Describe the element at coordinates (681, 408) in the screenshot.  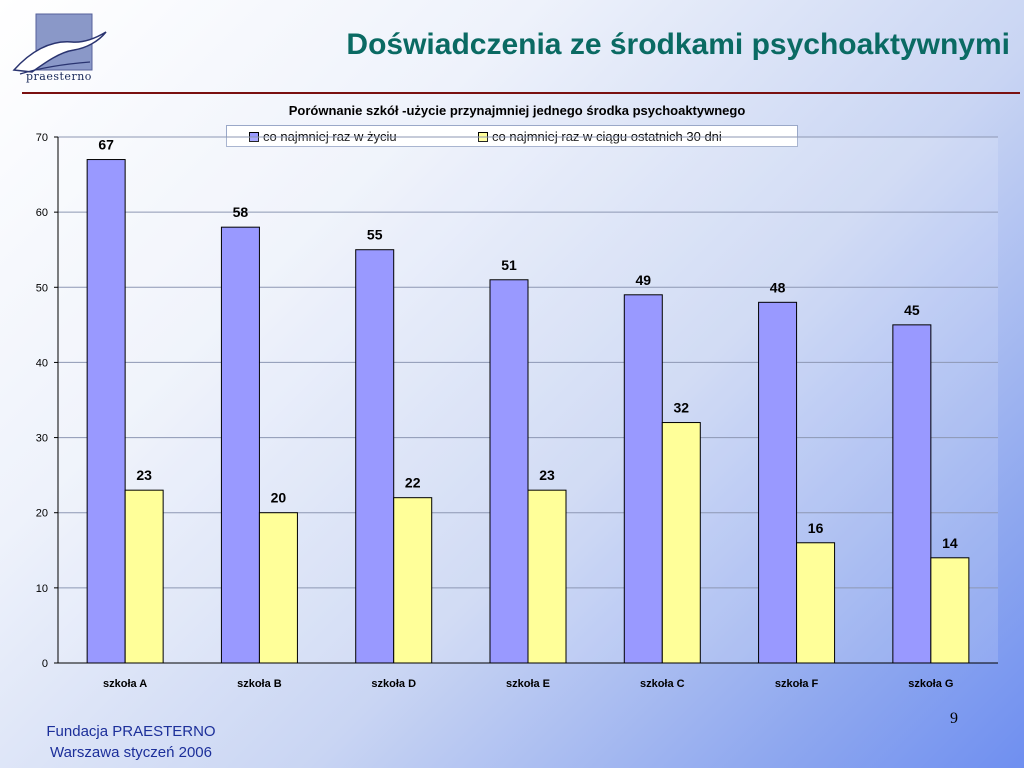
I see `data-label: 32` at that location.